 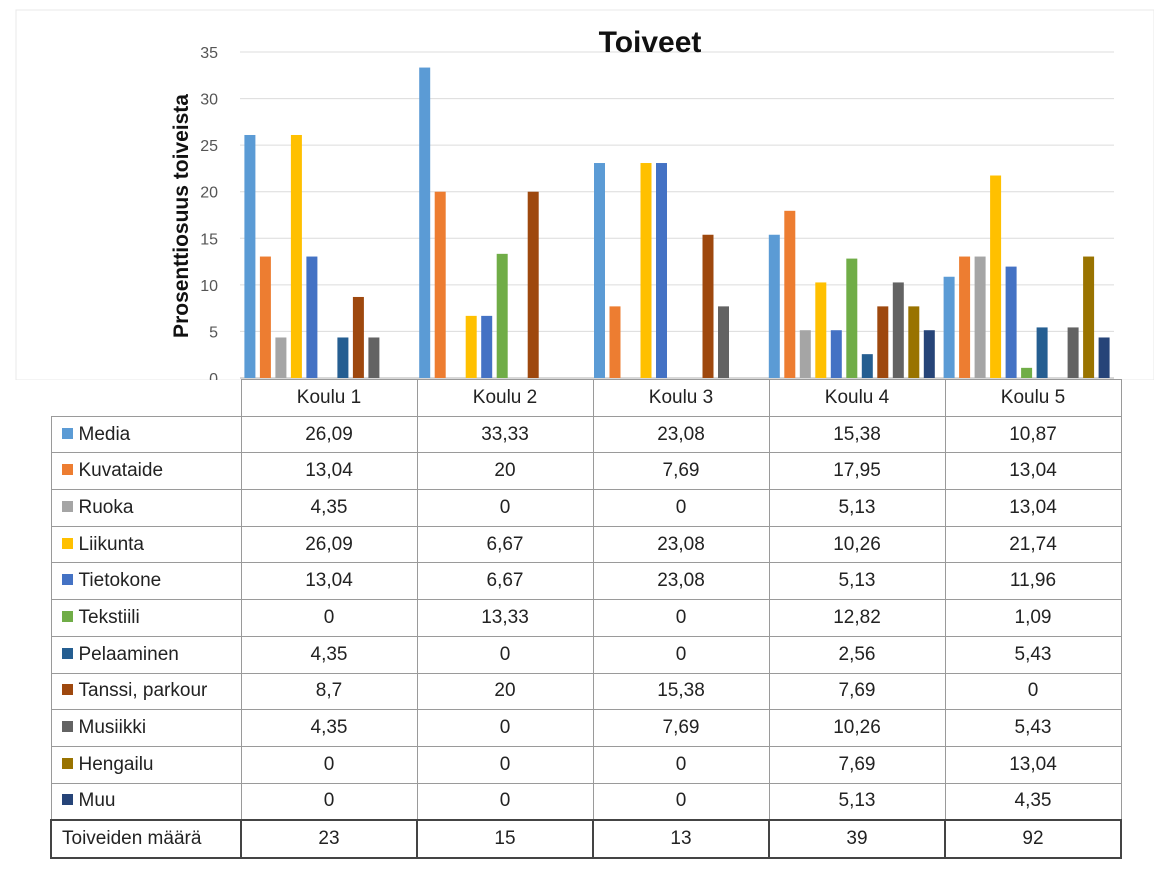 I want to click on series-name: Tietokone, so click(x=120, y=581).